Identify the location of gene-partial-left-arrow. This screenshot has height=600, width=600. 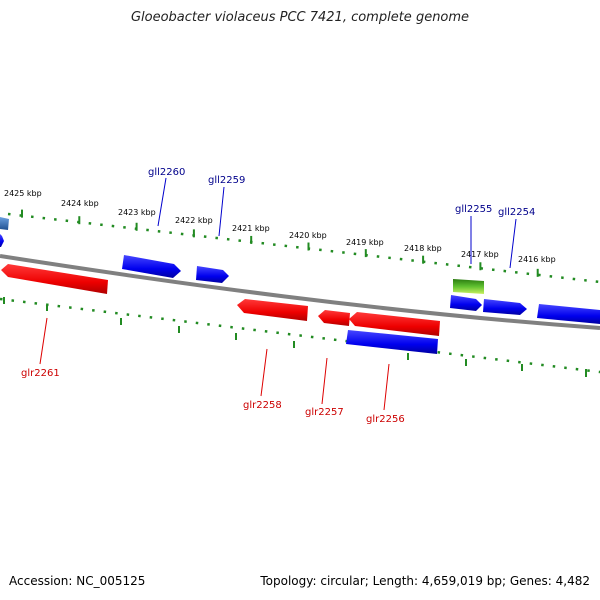
(2, 240).